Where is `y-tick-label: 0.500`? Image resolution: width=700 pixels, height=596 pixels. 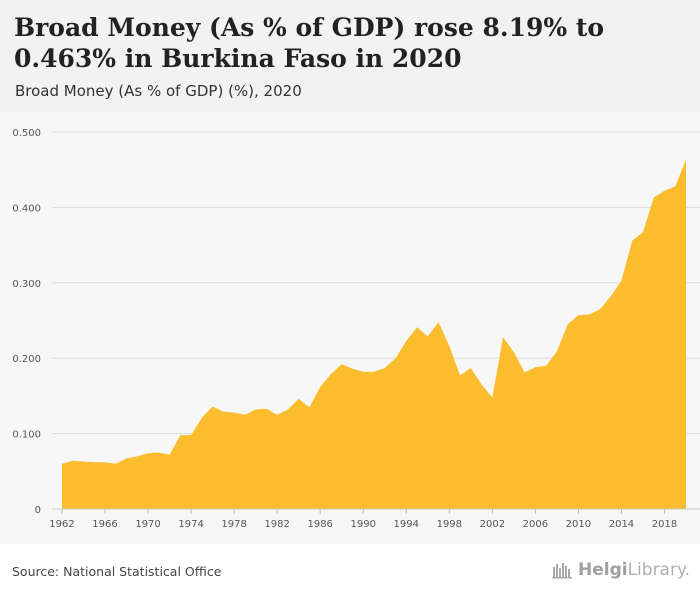 y-tick-label: 0.500 is located at coordinates (26, 133).